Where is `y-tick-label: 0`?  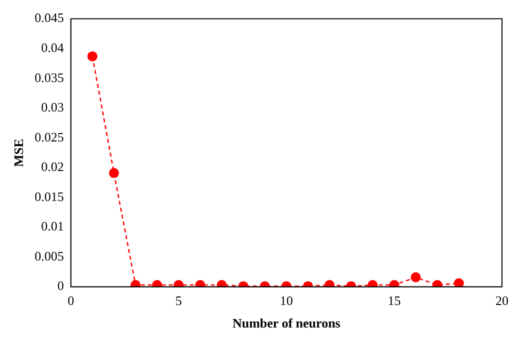 y-tick-label: 0 is located at coordinates (60, 286).